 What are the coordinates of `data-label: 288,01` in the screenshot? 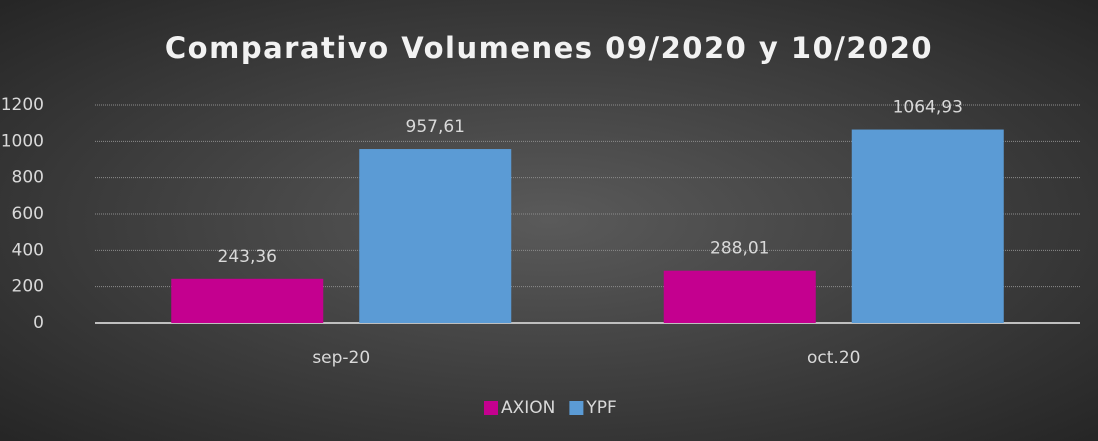 It's located at (739, 249).